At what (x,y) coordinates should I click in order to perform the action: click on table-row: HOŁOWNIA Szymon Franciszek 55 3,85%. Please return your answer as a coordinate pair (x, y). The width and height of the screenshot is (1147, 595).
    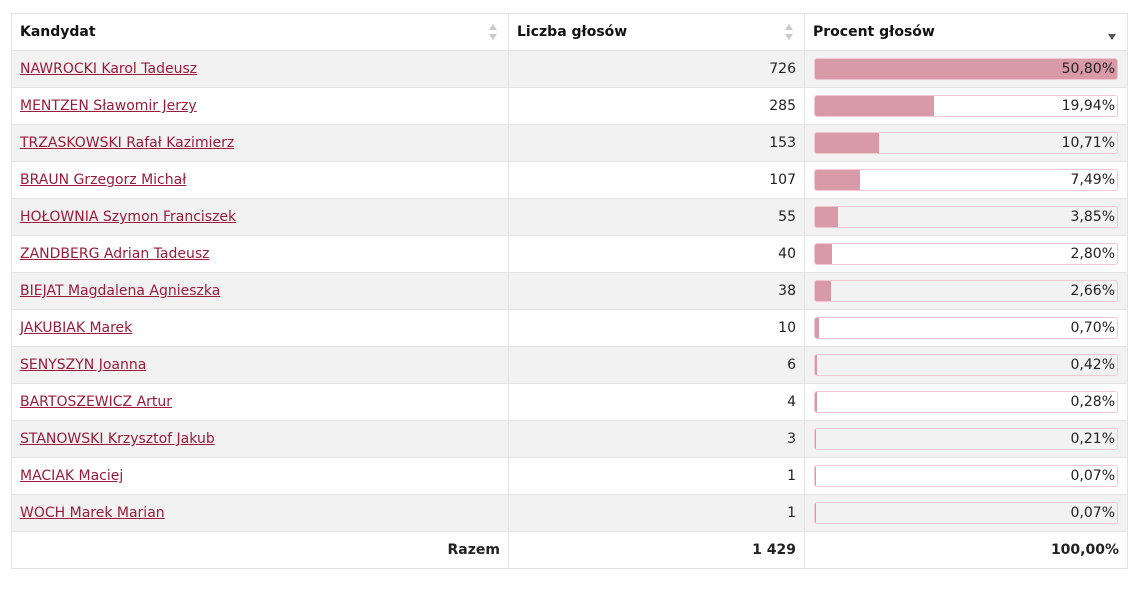
    Looking at the image, I should click on (569, 217).